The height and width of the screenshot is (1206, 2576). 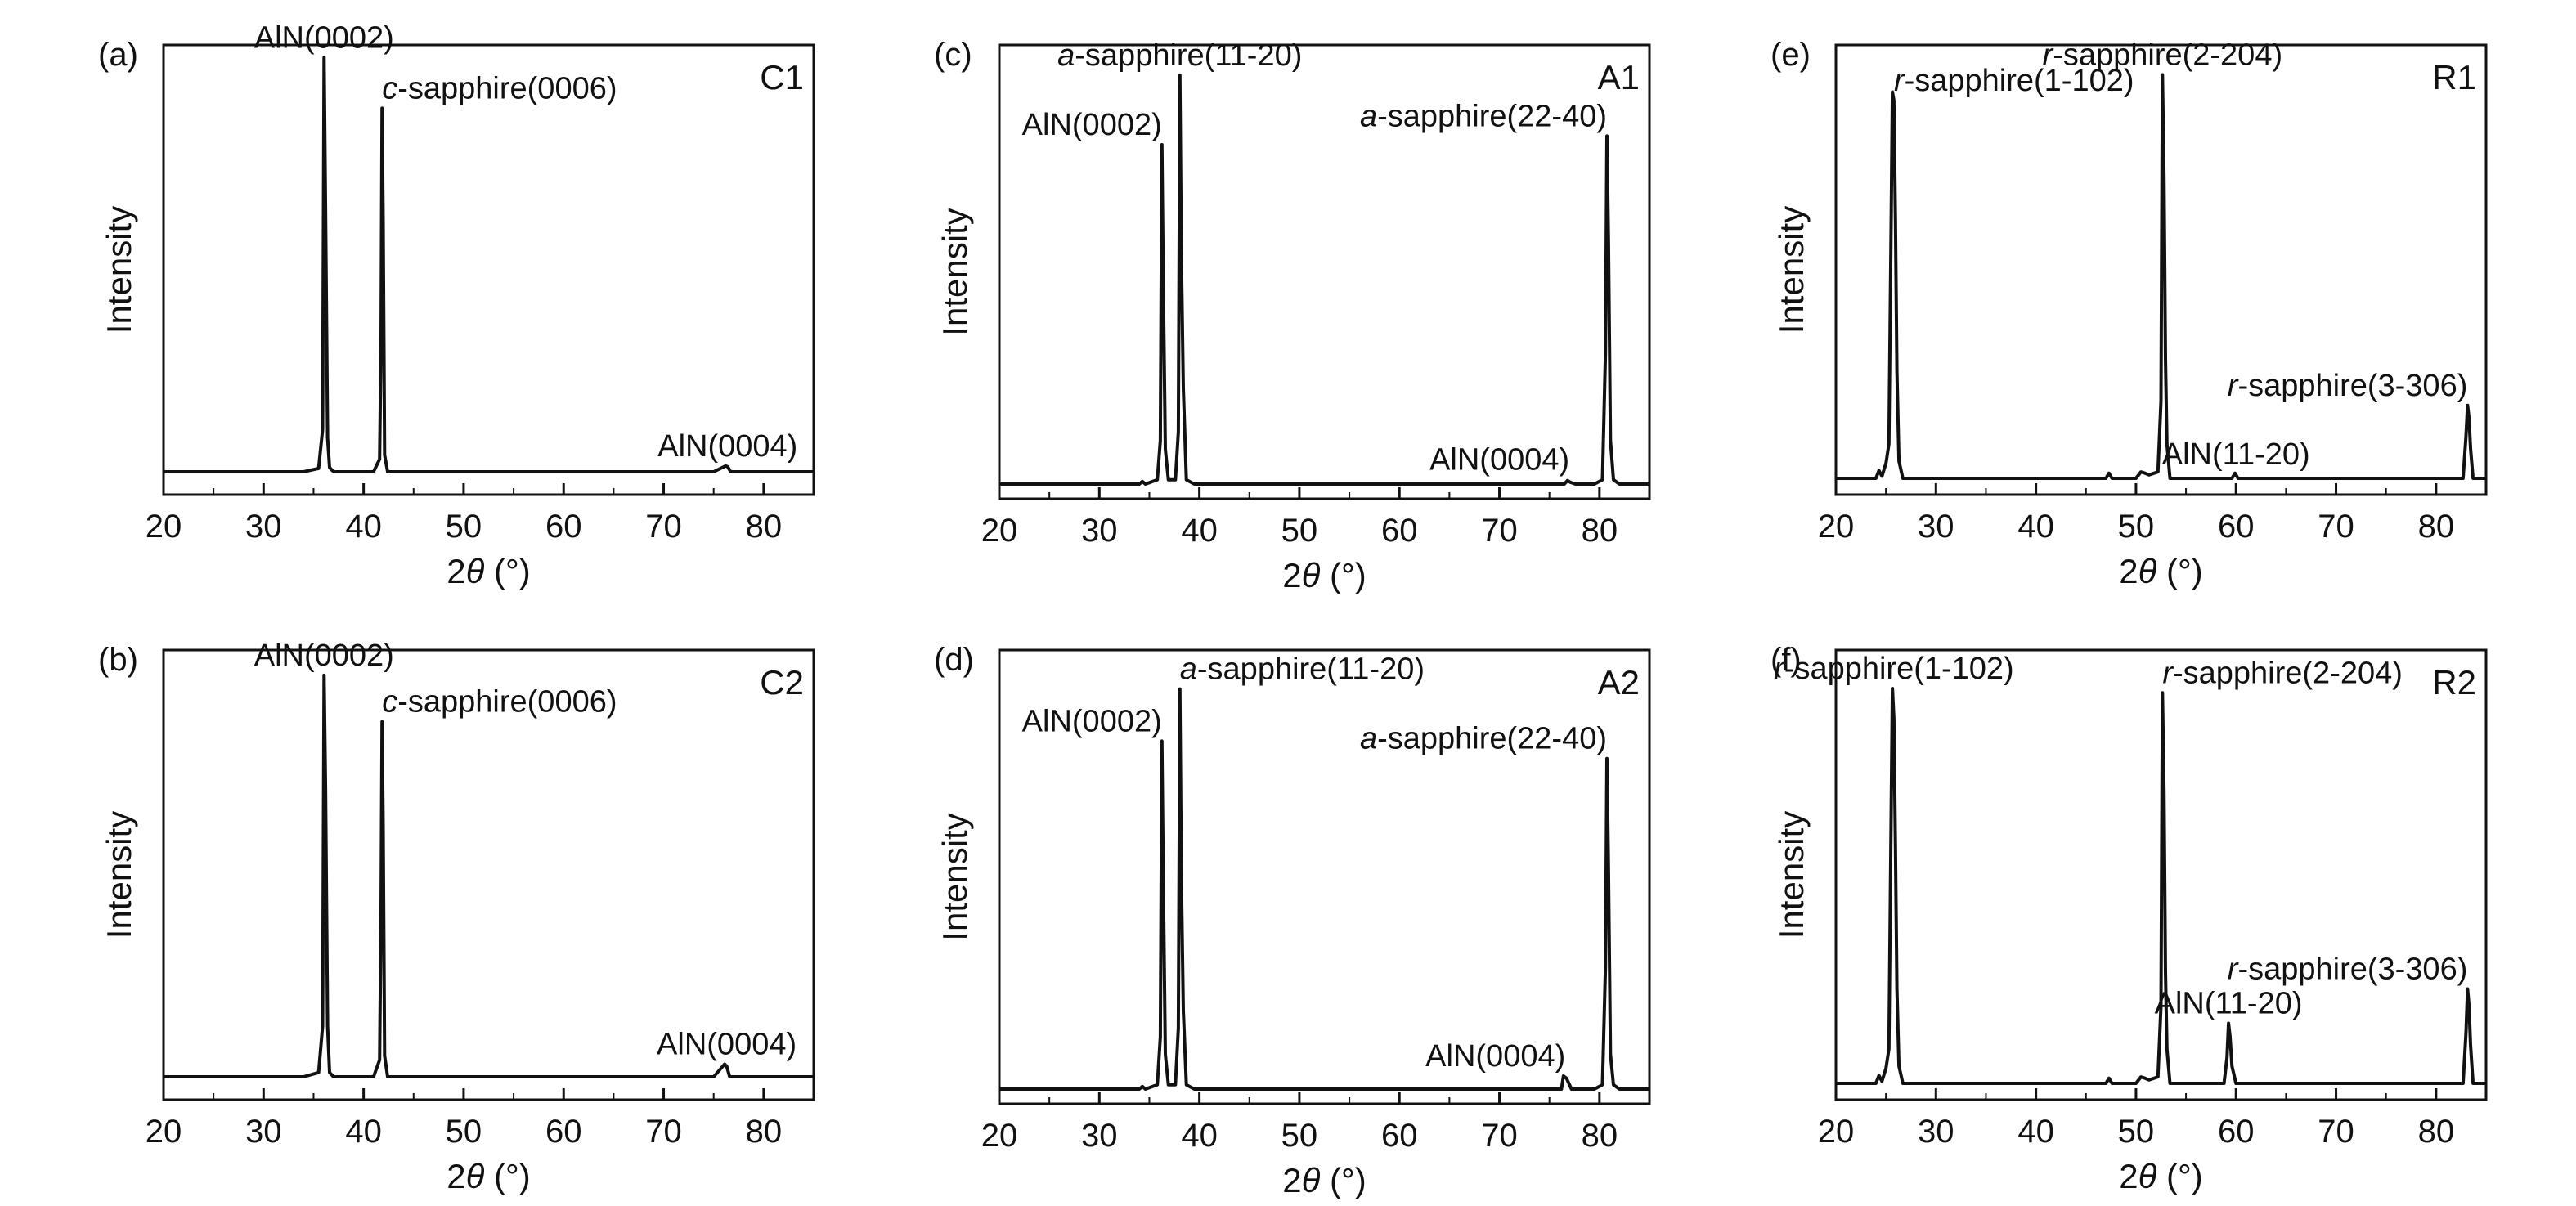 I want to click on peak-label: r-sapphire(3-306), so click(x=2348, y=970).